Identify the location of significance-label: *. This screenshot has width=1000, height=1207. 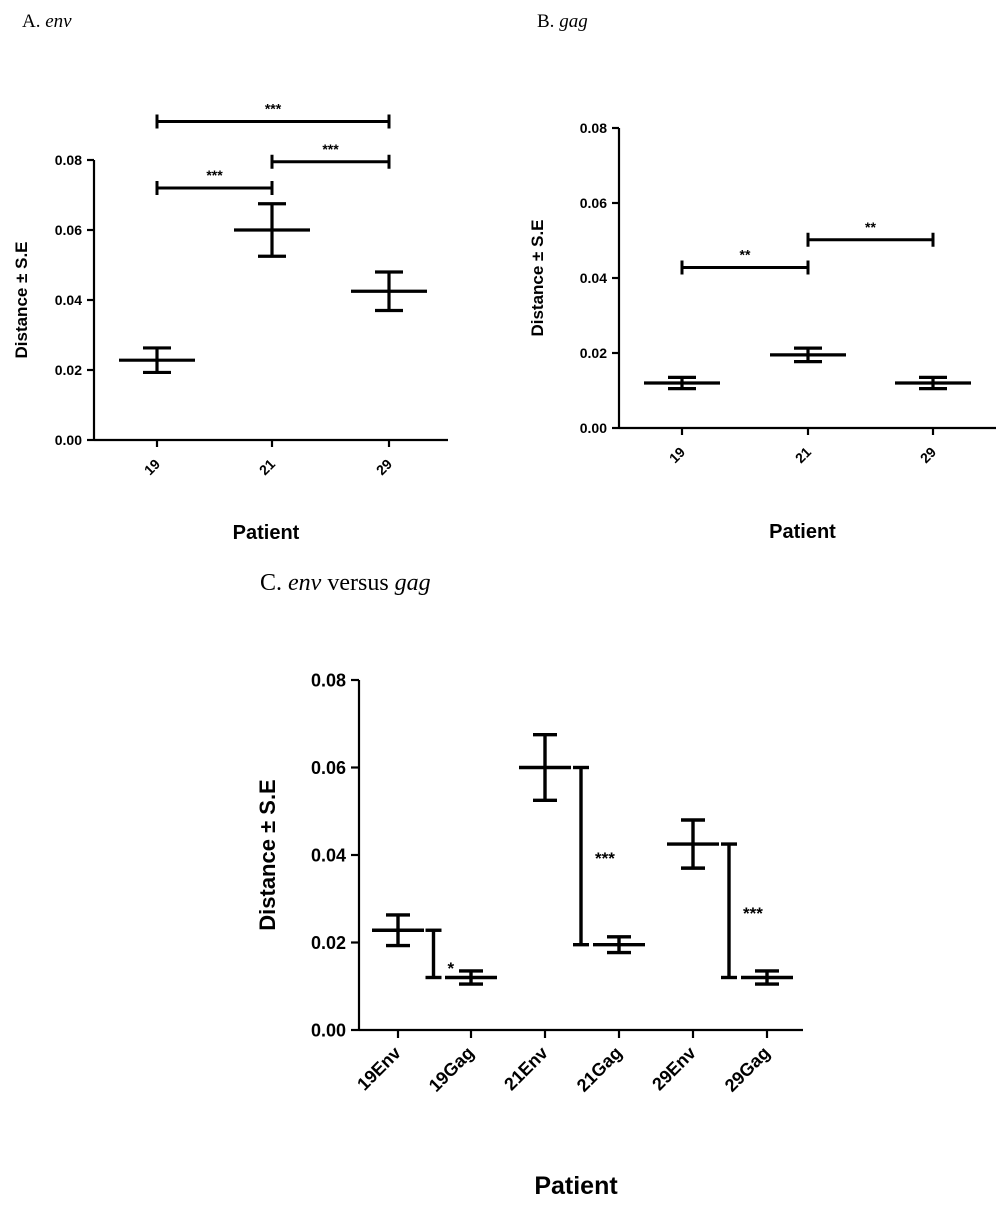
(451, 968).